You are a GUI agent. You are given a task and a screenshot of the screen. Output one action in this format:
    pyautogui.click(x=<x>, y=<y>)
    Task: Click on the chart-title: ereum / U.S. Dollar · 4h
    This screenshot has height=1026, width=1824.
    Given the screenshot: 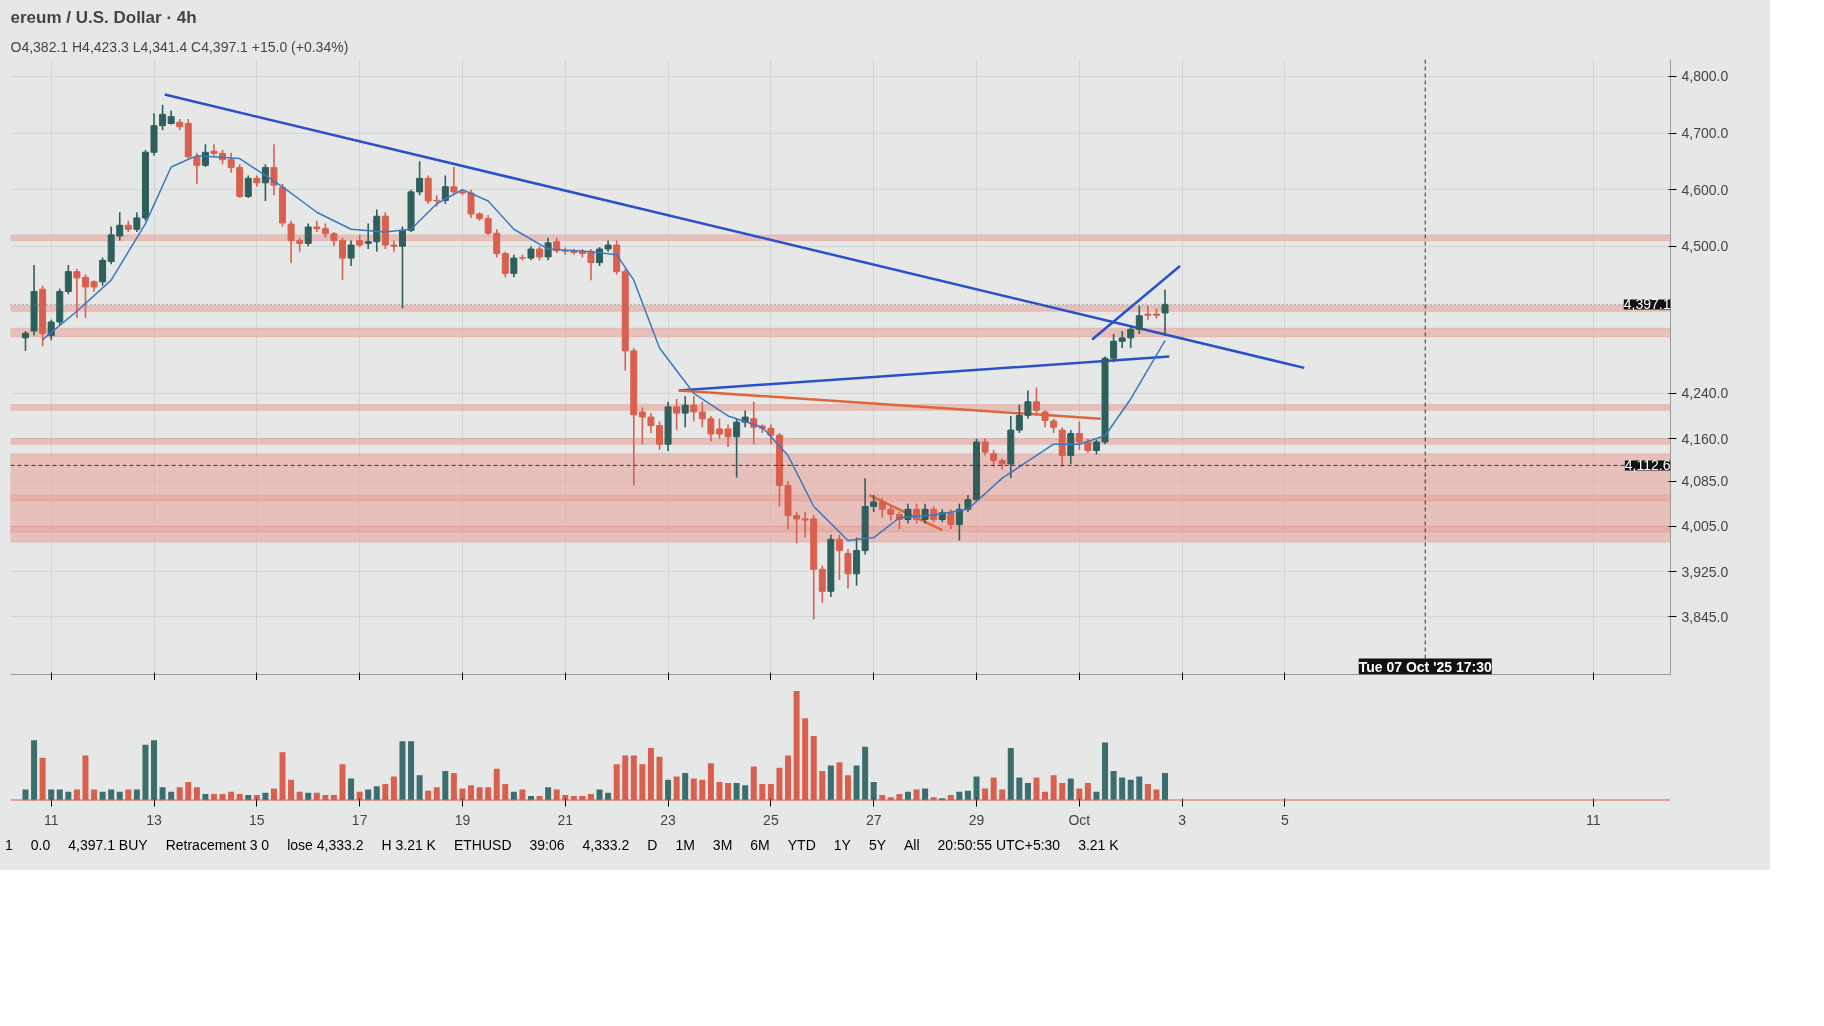 What is the action you would take?
    pyautogui.click(x=103, y=17)
    